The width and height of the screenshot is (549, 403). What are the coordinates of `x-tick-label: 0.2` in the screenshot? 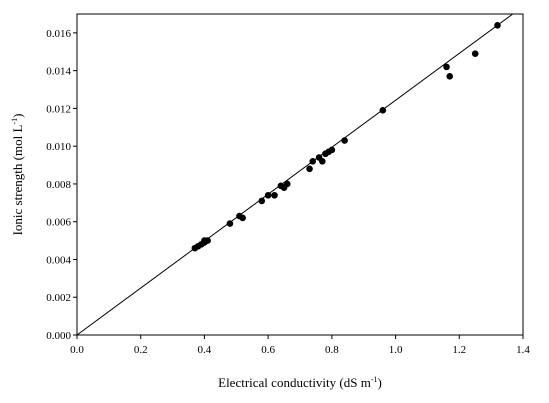 It's located at (141, 350).